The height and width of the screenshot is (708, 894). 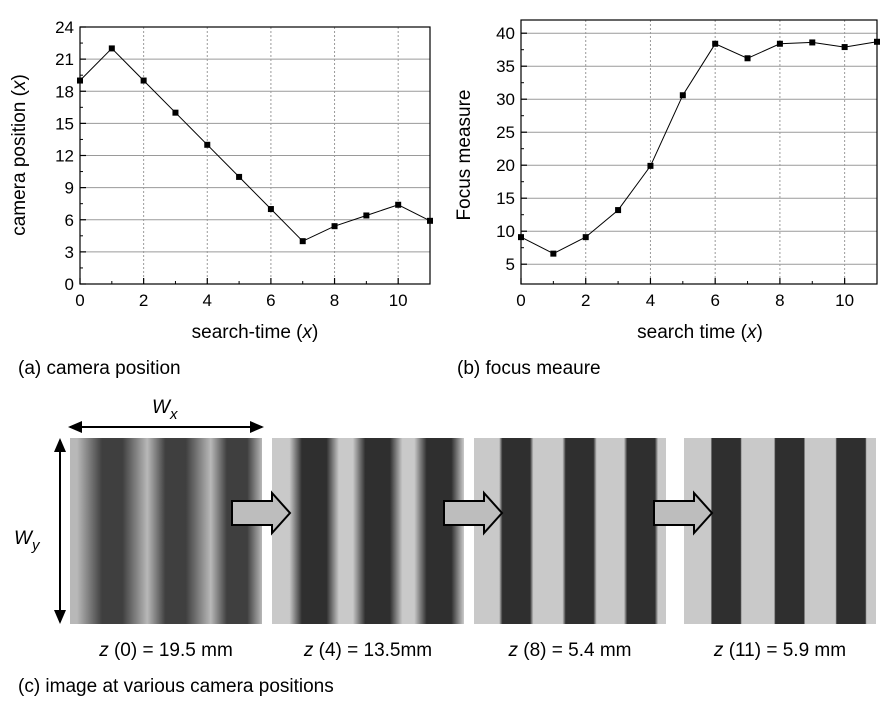 I want to click on y-axis-label: Focus measure, so click(x=464, y=155).